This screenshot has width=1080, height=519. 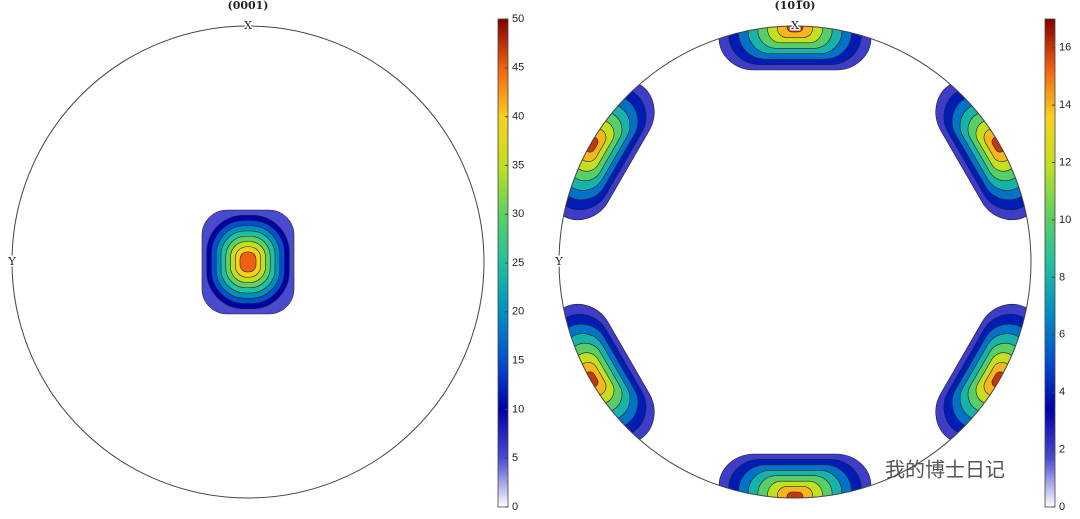 What do you see at coordinates (1050, 263) in the screenshot?
I see `colorbar` at bounding box center [1050, 263].